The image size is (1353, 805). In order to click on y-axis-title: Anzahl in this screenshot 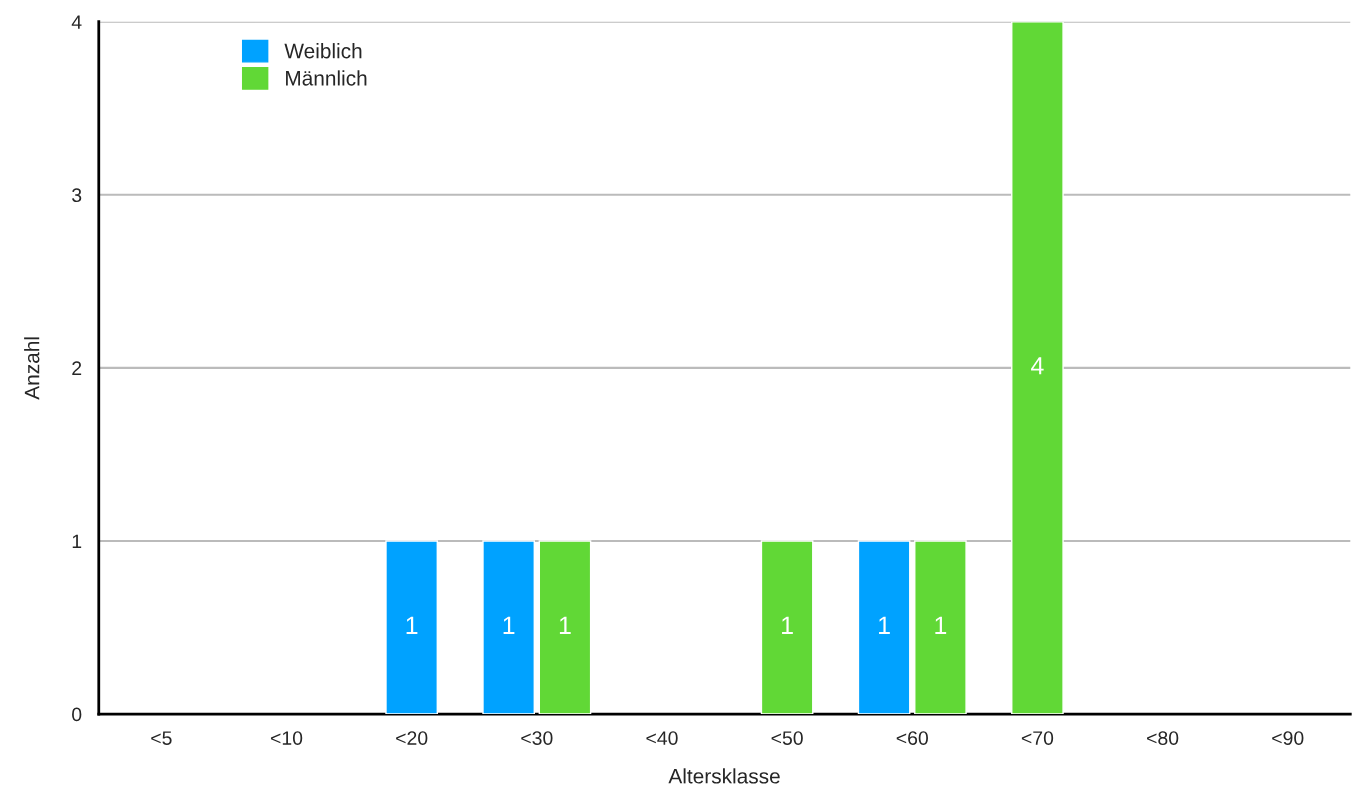, I will do `click(32, 368)`.